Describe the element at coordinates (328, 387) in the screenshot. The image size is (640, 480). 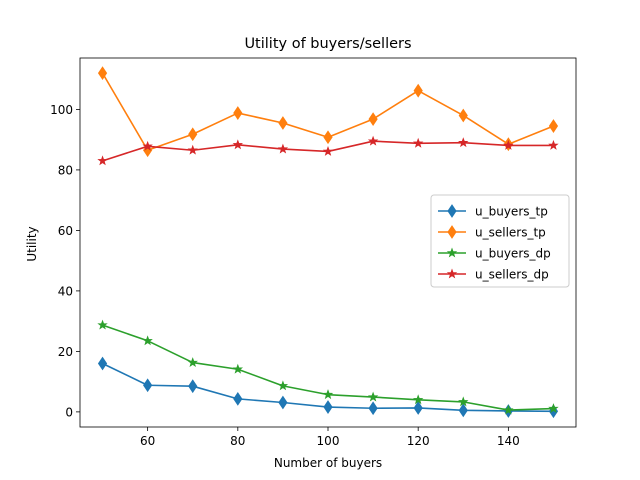
I see `series-u_buyers_tp` at that location.